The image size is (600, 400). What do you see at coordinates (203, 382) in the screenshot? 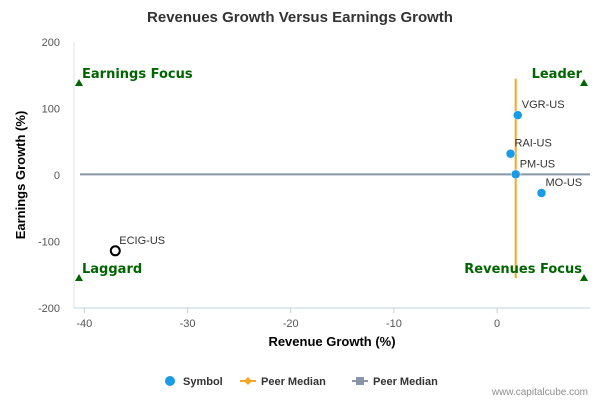
I see `legend-label: Symbol` at bounding box center [203, 382].